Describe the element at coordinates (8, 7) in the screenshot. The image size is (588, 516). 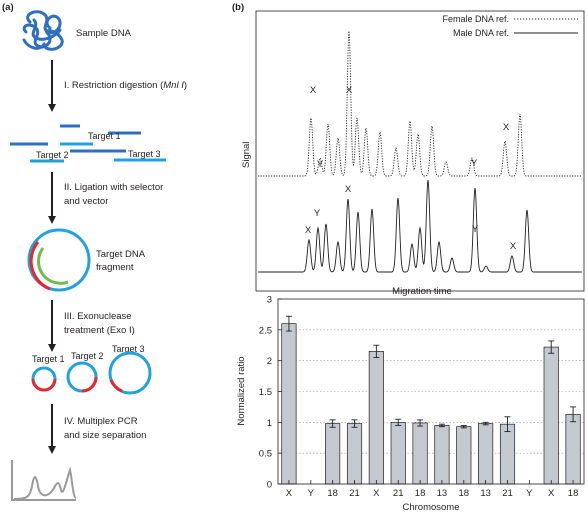
I see `panel-a-label: (a)` at that location.